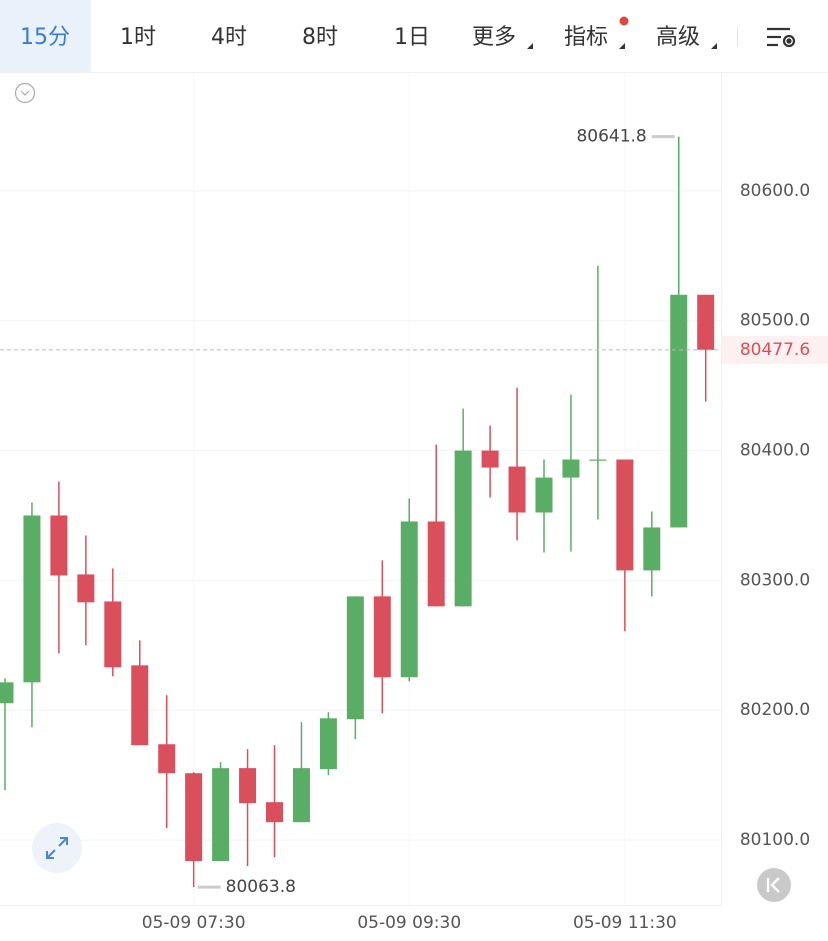  I want to click on notification-dot, so click(624, 21).